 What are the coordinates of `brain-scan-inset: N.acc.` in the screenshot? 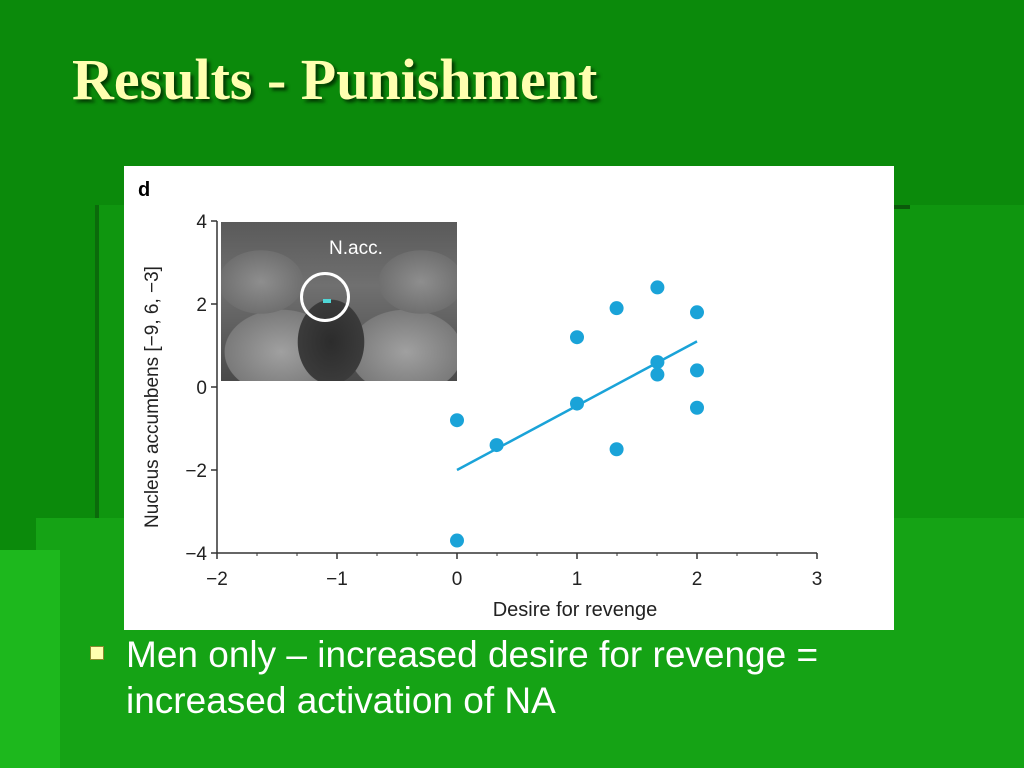 It's located at (339, 301).